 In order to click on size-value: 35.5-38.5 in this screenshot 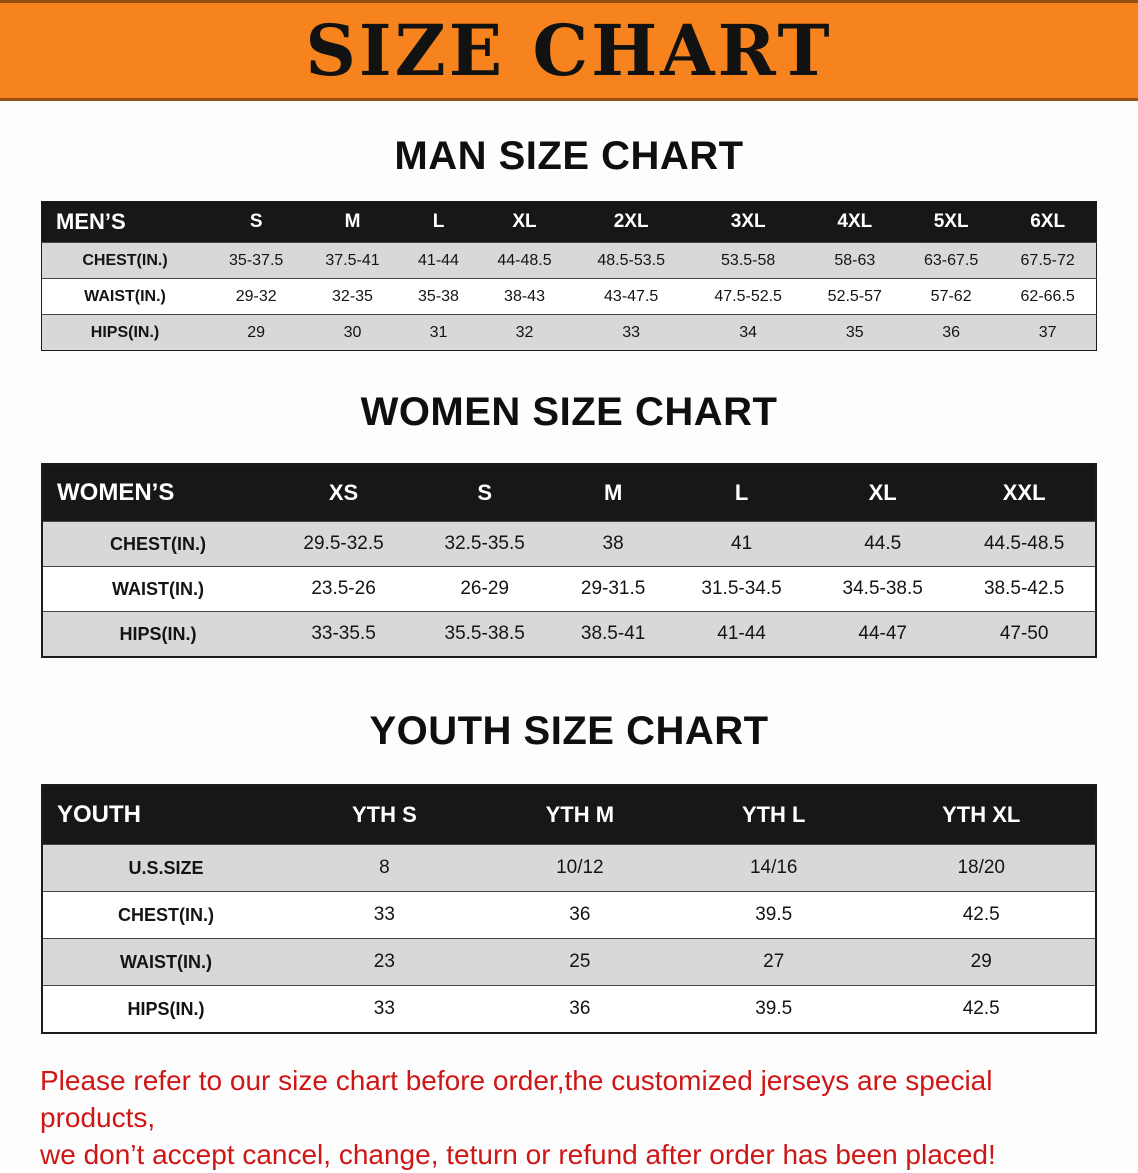, I will do `click(485, 634)`.